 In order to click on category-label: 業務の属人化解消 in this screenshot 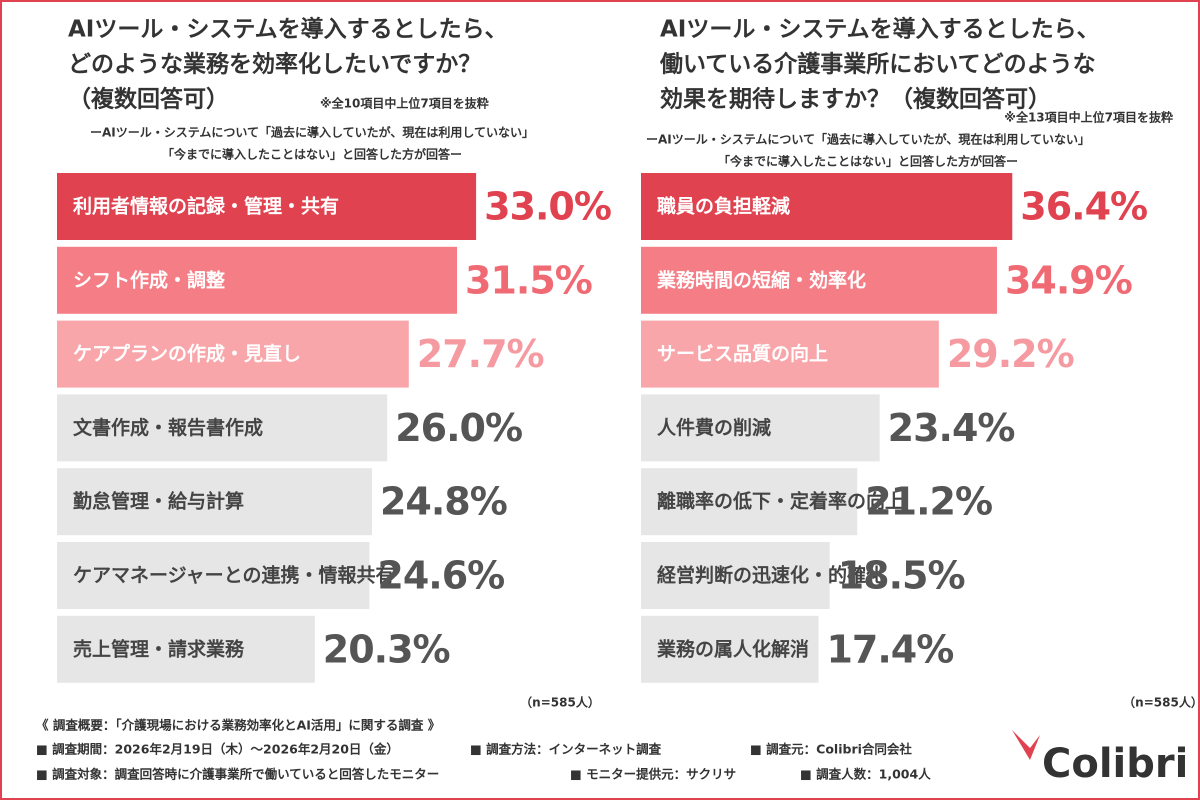, I will do `click(732, 648)`.